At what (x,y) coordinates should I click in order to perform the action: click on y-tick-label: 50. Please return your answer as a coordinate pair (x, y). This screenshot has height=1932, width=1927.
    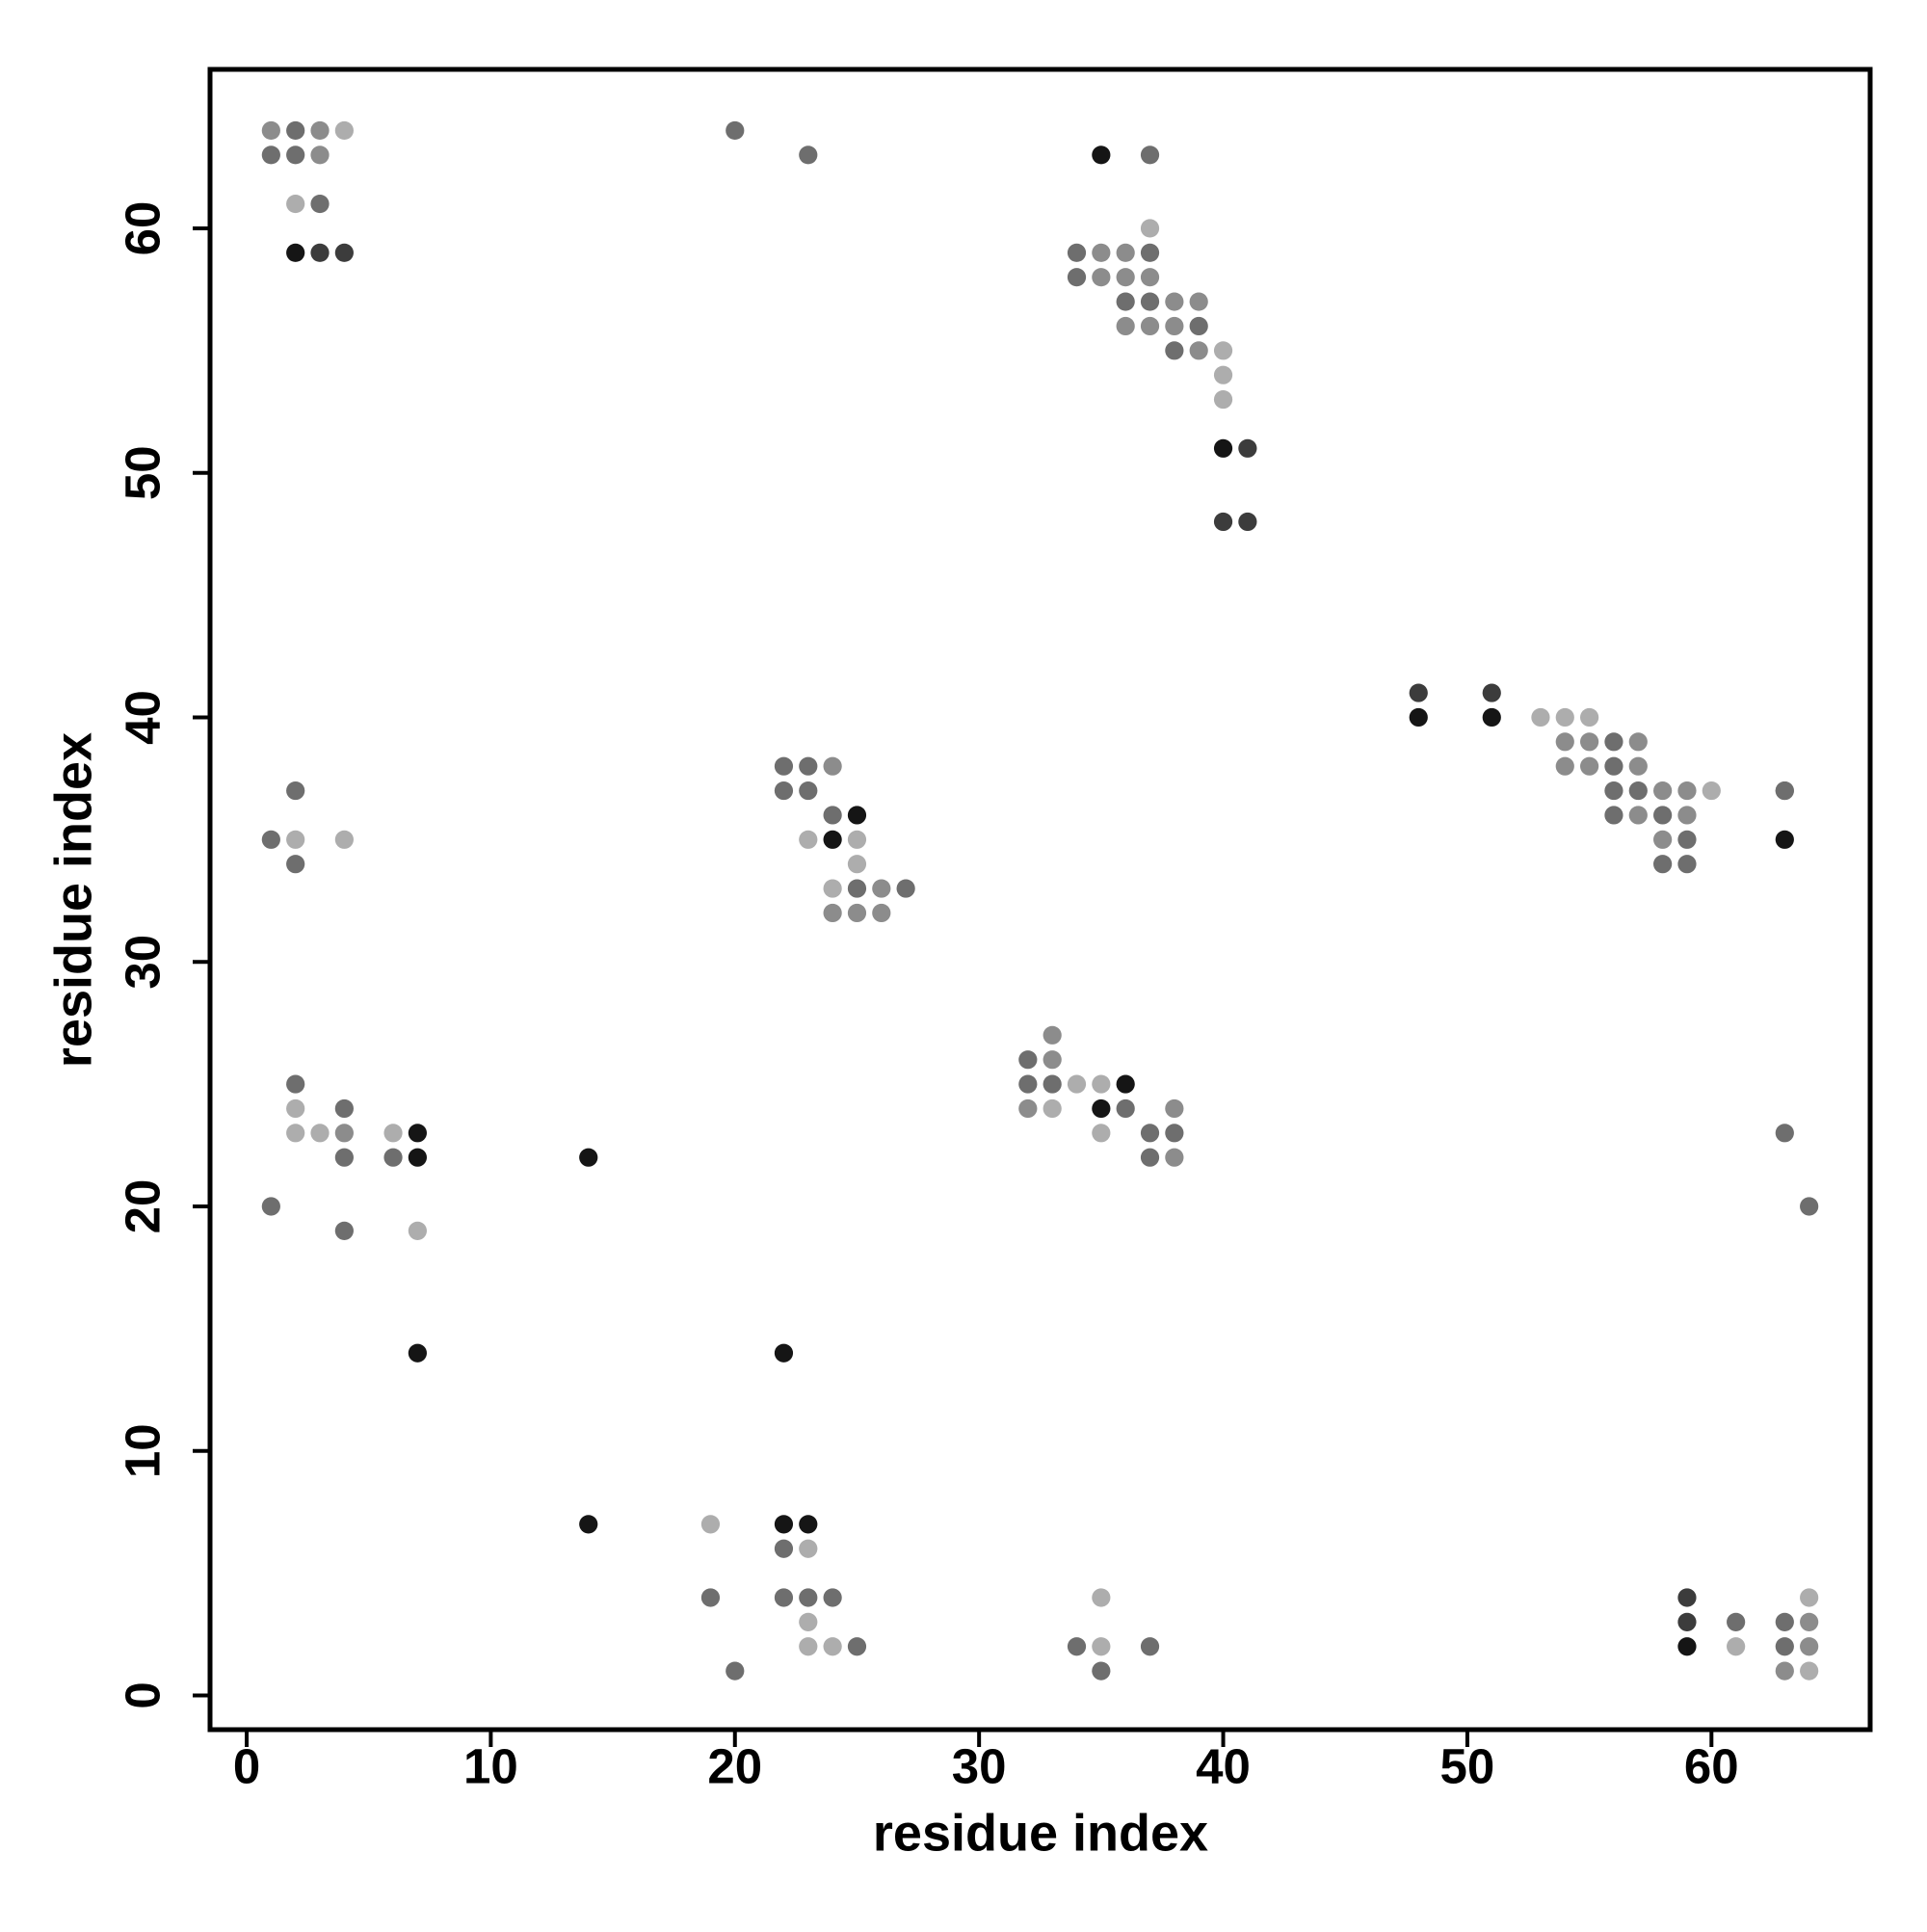
    Looking at the image, I should click on (142, 472).